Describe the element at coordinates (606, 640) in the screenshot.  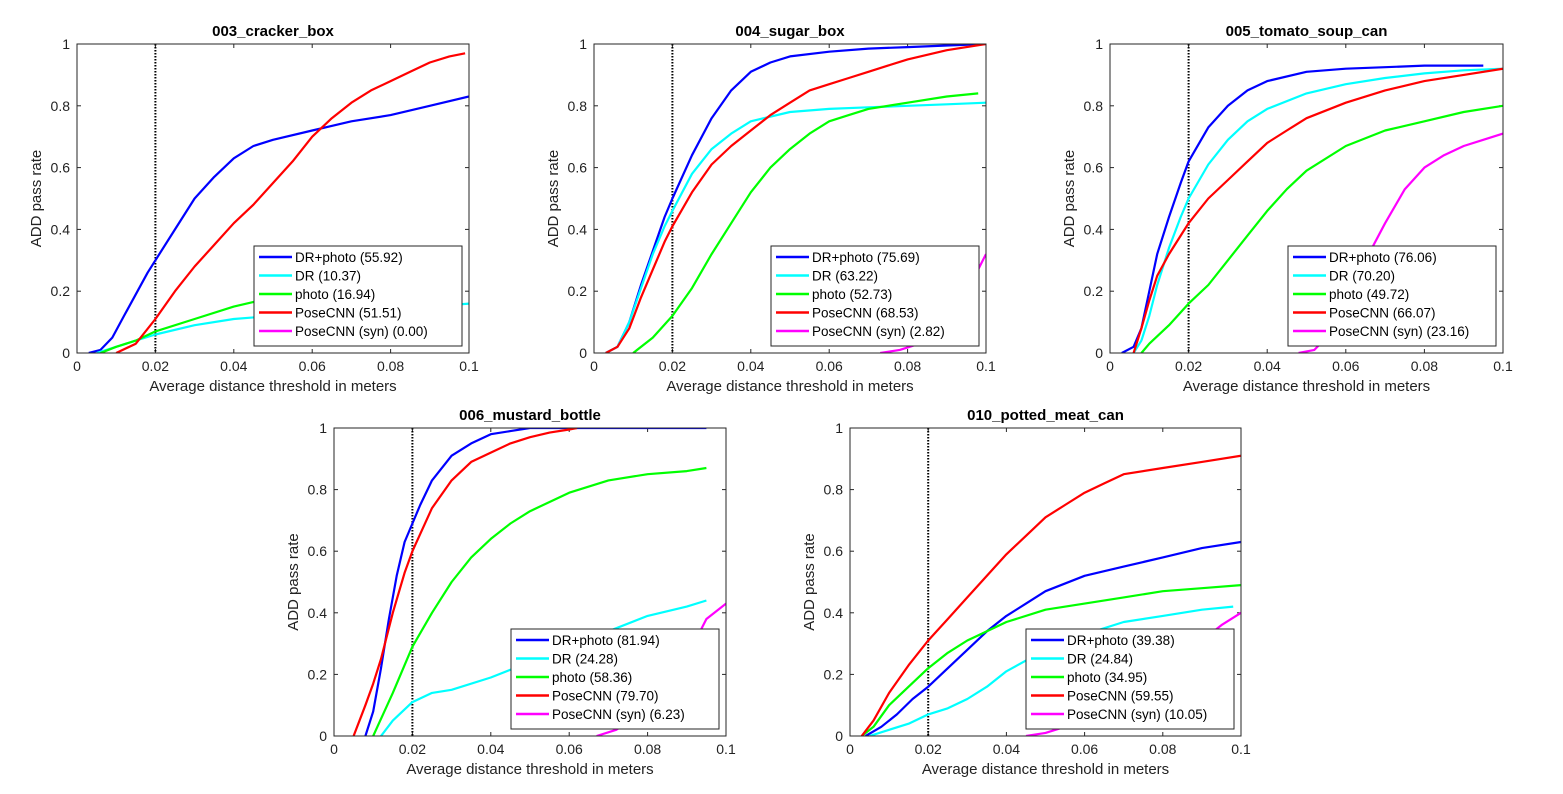
I see `legend-entry: DR+photo (81.94)` at that location.